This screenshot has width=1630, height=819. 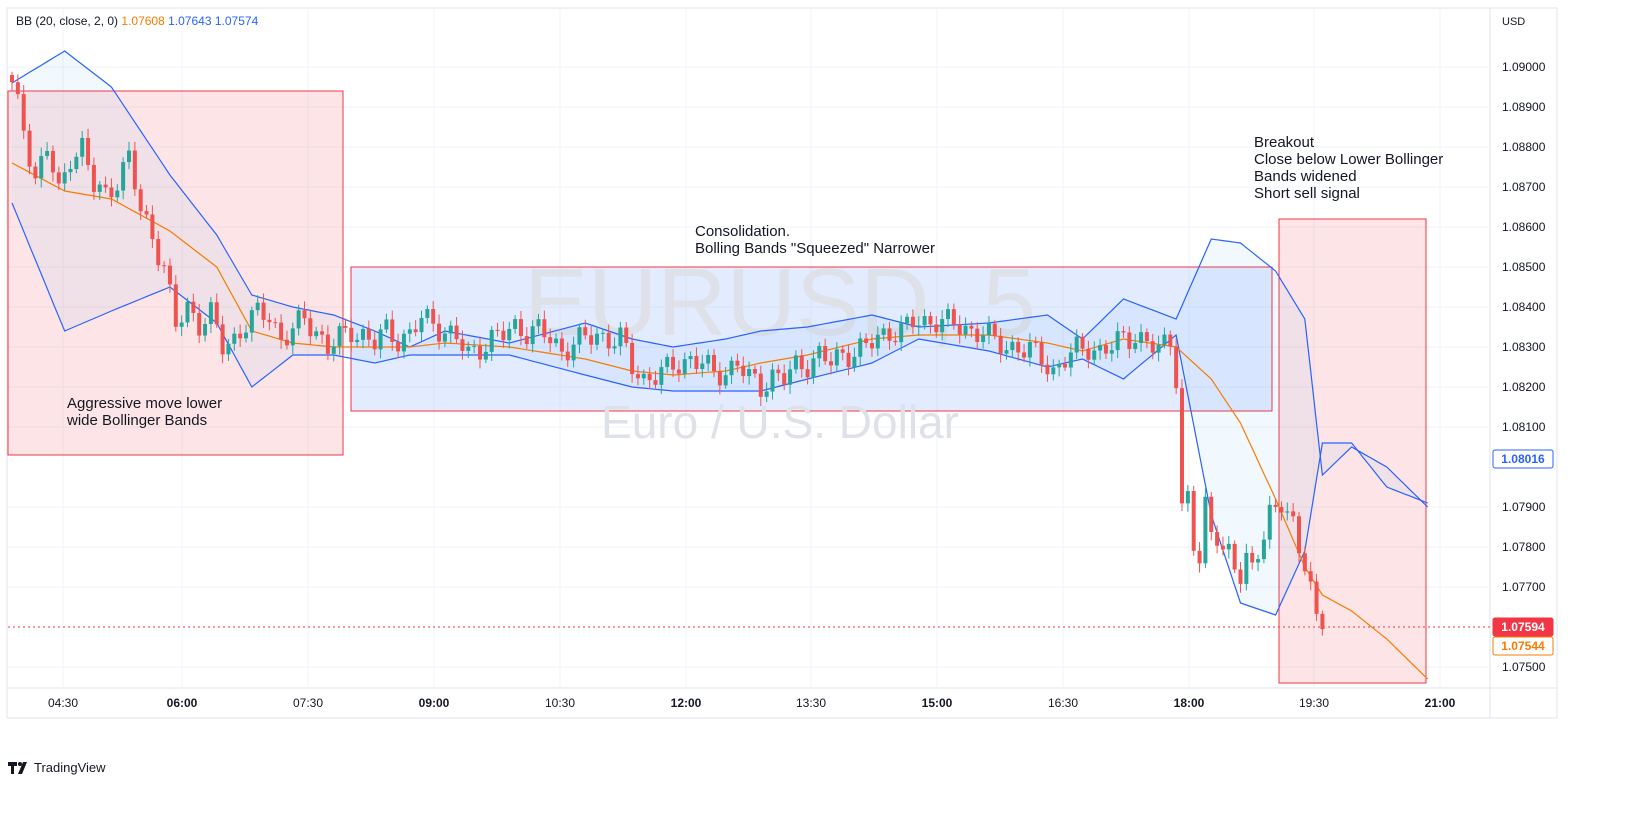 What do you see at coordinates (780, 348) in the screenshot?
I see `symbol-watermark: EURUSD, 5 Euro / U.S. Dollar` at bounding box center [780, 348].